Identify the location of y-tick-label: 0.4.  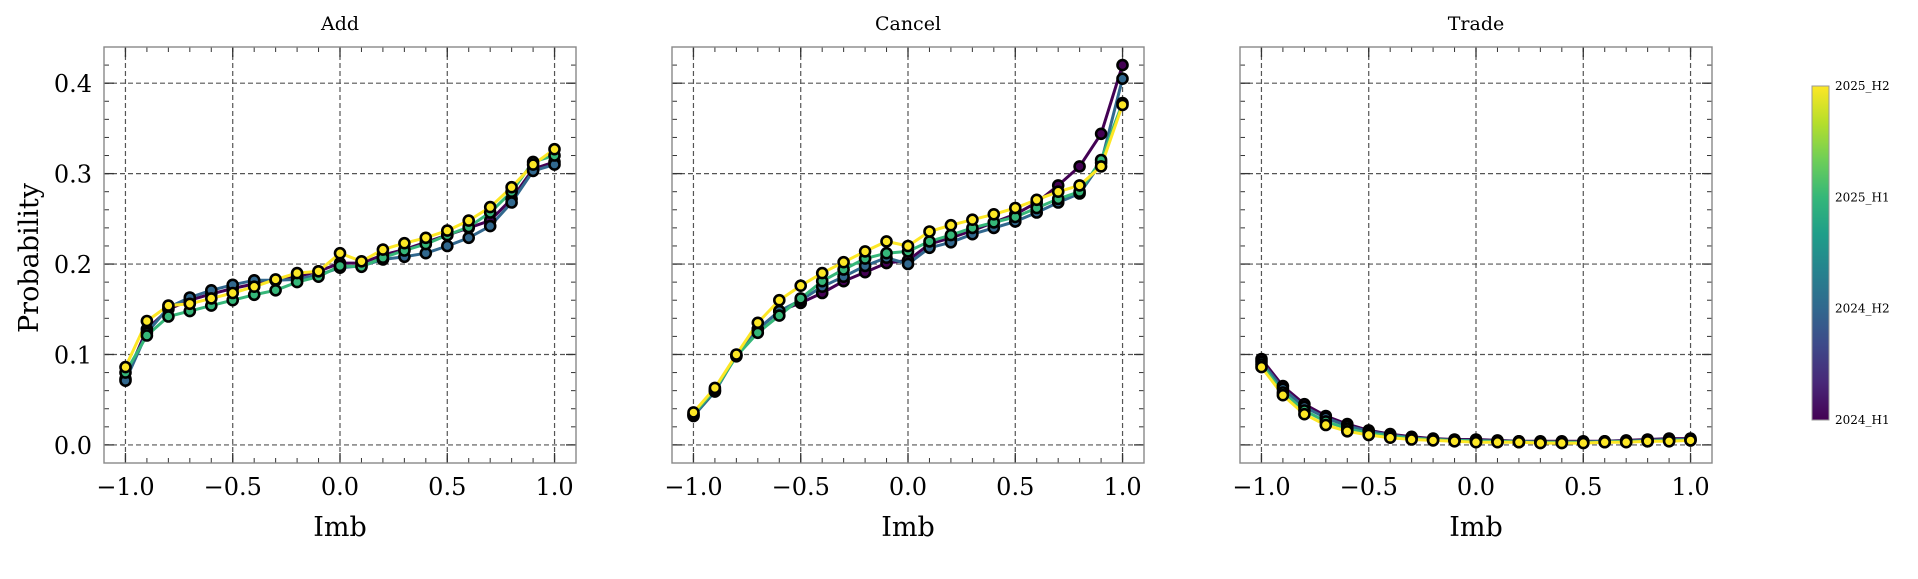
(73, 84).